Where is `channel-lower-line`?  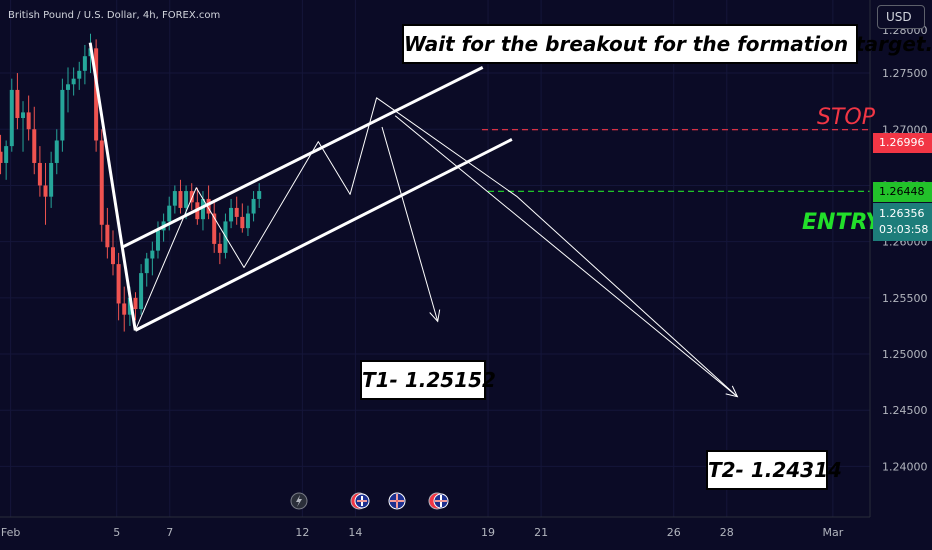
channel-lower-line is located at coordinates (323, 235).